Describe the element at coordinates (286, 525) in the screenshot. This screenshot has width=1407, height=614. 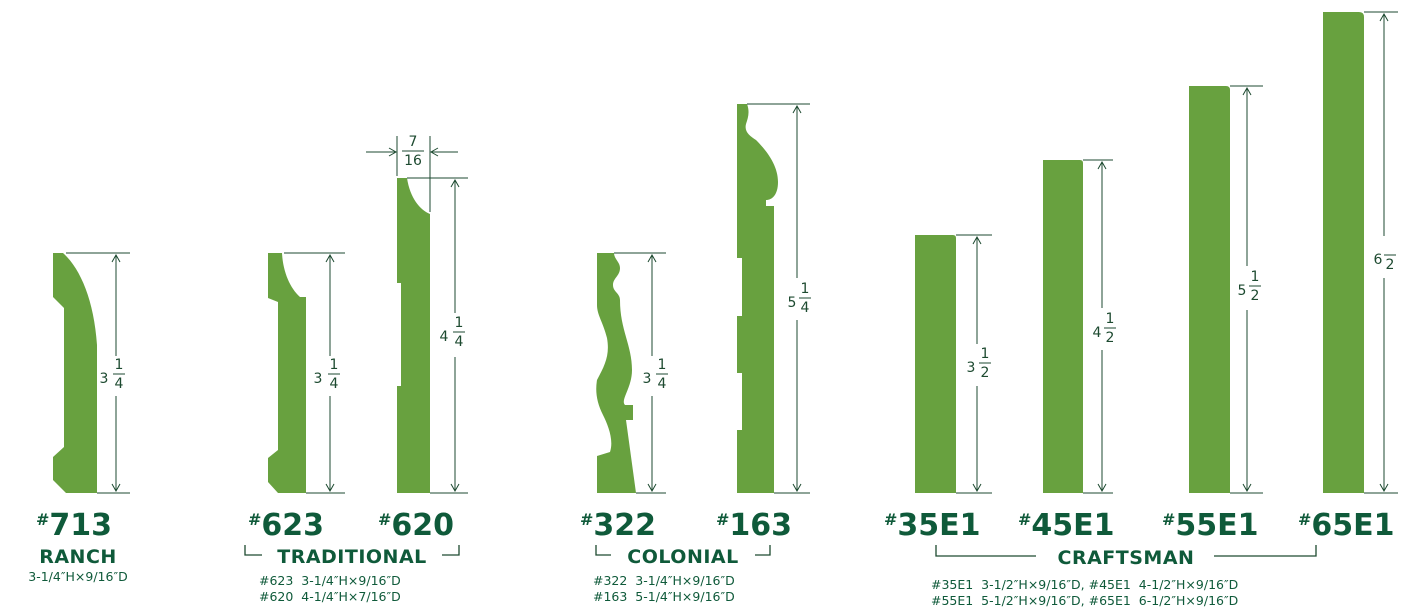
I see `profile-code-623: #623` at that location.